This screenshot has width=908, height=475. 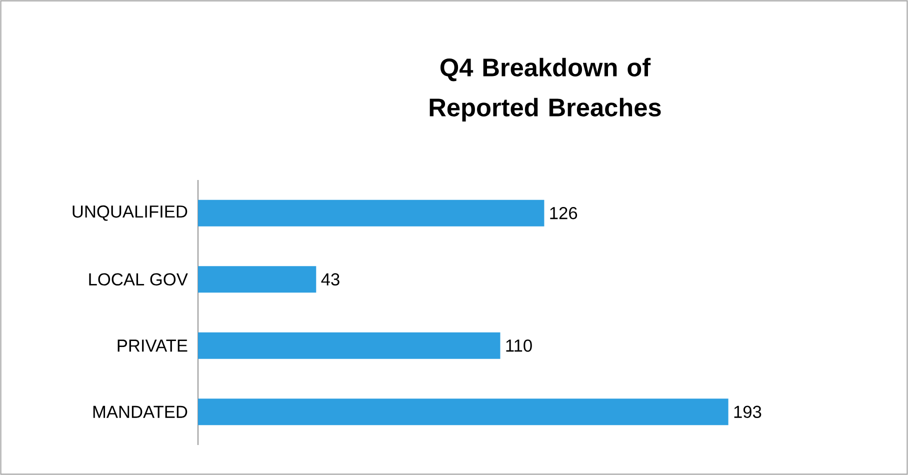 I want to click on data-label: 126, so click(x=564, y=213).